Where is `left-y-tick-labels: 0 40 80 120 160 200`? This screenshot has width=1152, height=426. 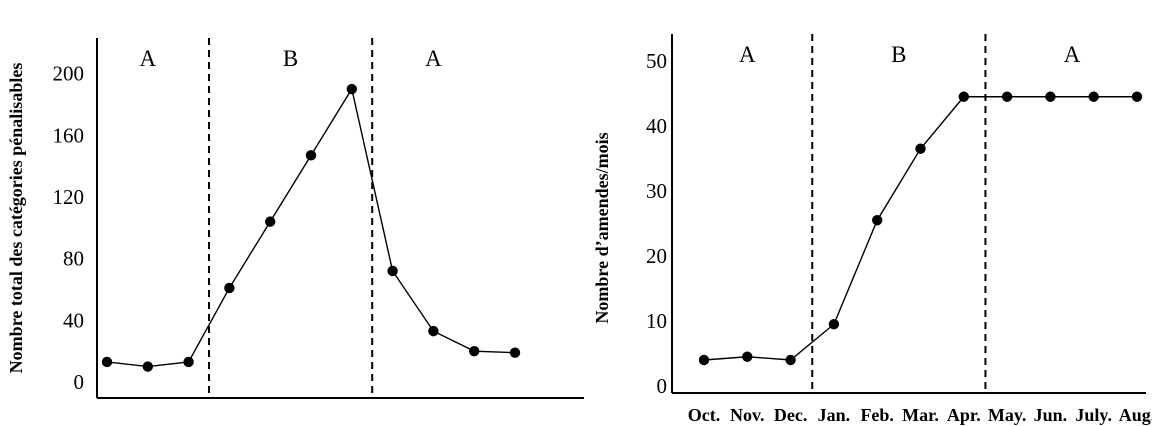
left-y-tick-labels: 0 40 80 120 160 200 is located at coordinates (69, 228).